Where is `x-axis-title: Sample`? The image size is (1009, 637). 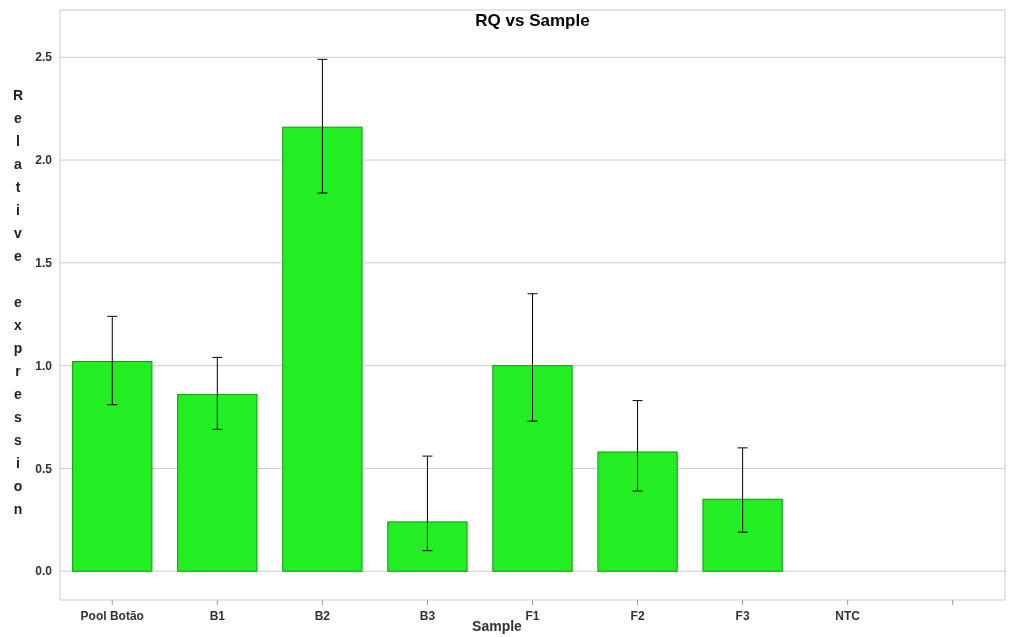 x-axis-title: Sample is located at coordinates (497, 626).